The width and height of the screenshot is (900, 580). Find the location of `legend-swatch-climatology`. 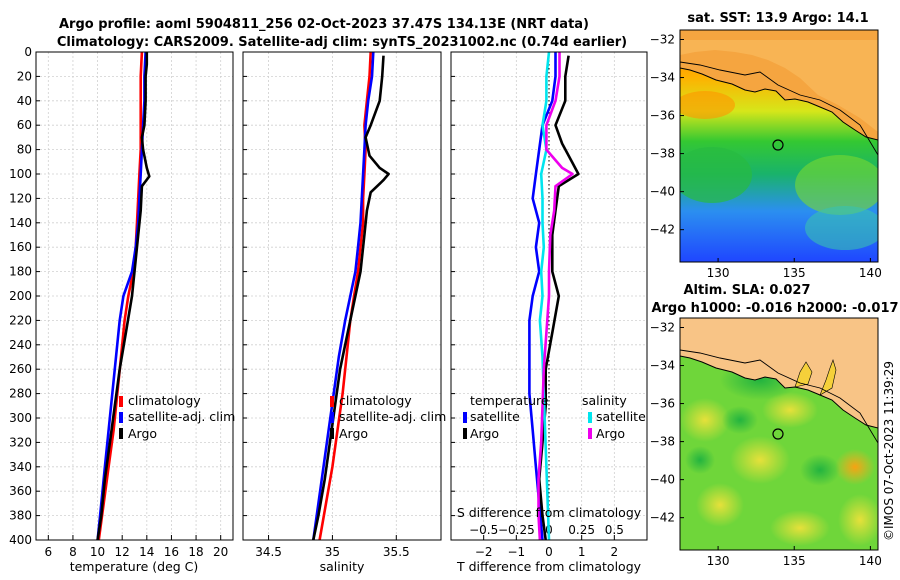

legend-swatch-climatology is located at coordinates (121, 401).